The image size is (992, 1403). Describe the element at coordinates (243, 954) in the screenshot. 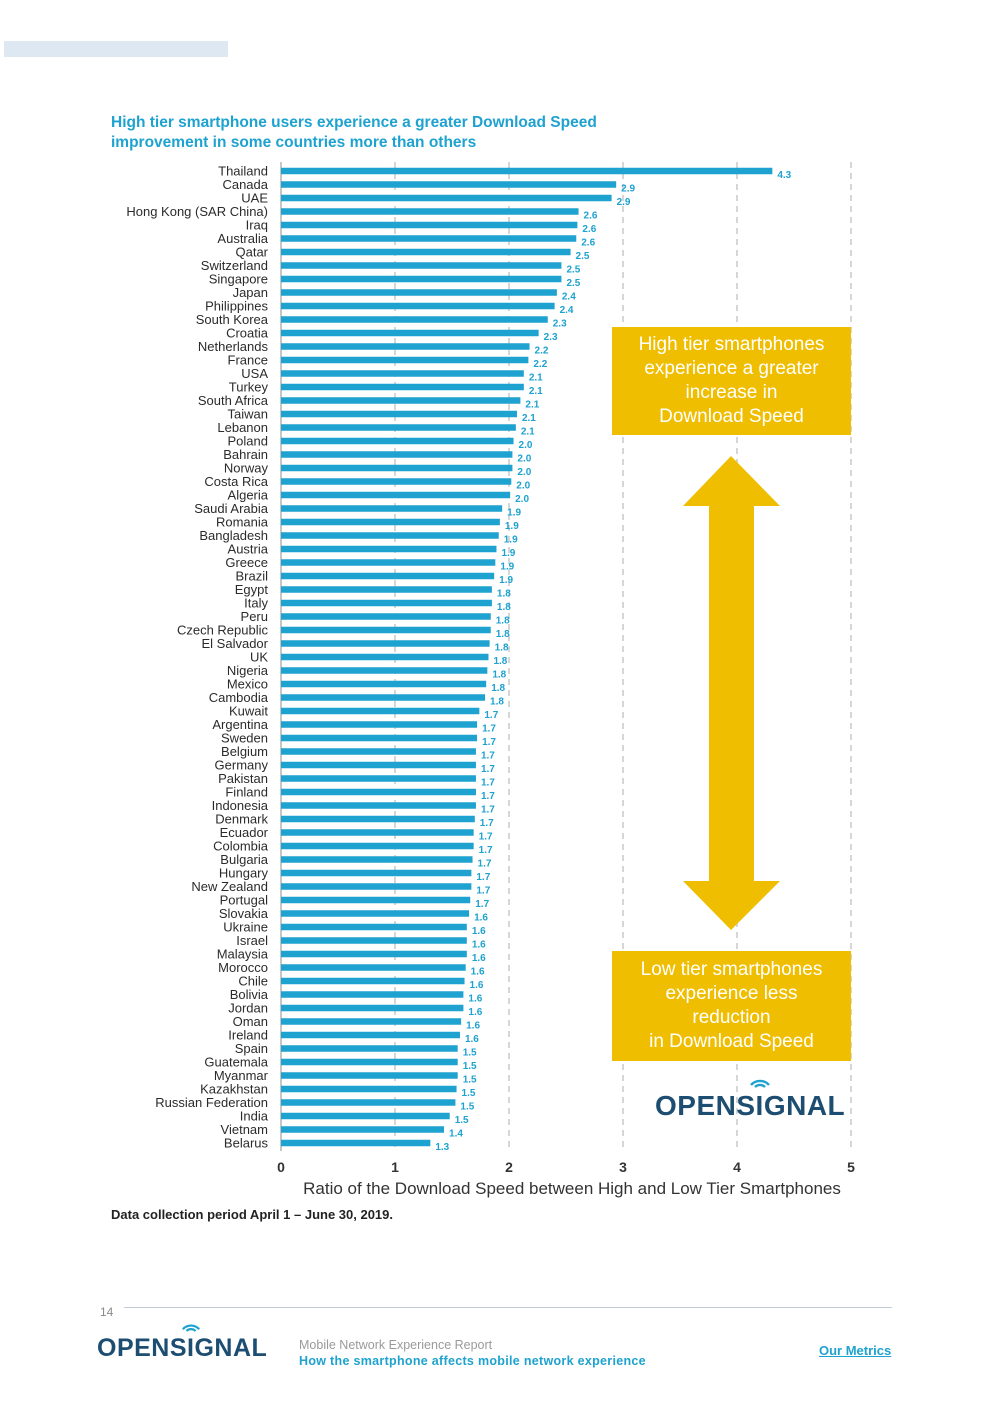

I see `category-label: Malaysia` at that location.